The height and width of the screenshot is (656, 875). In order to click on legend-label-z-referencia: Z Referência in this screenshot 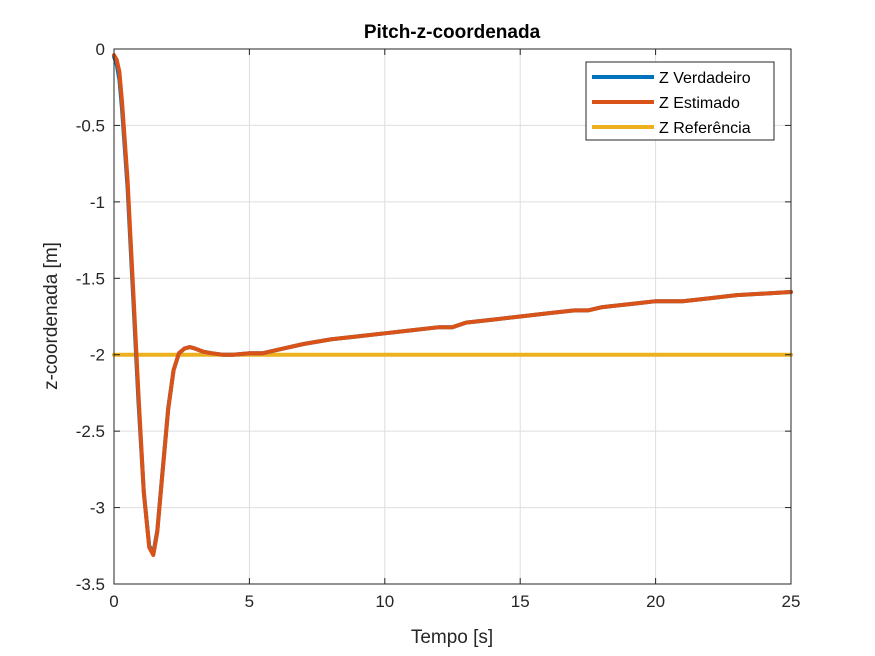, I will do `click(705, 128)`.